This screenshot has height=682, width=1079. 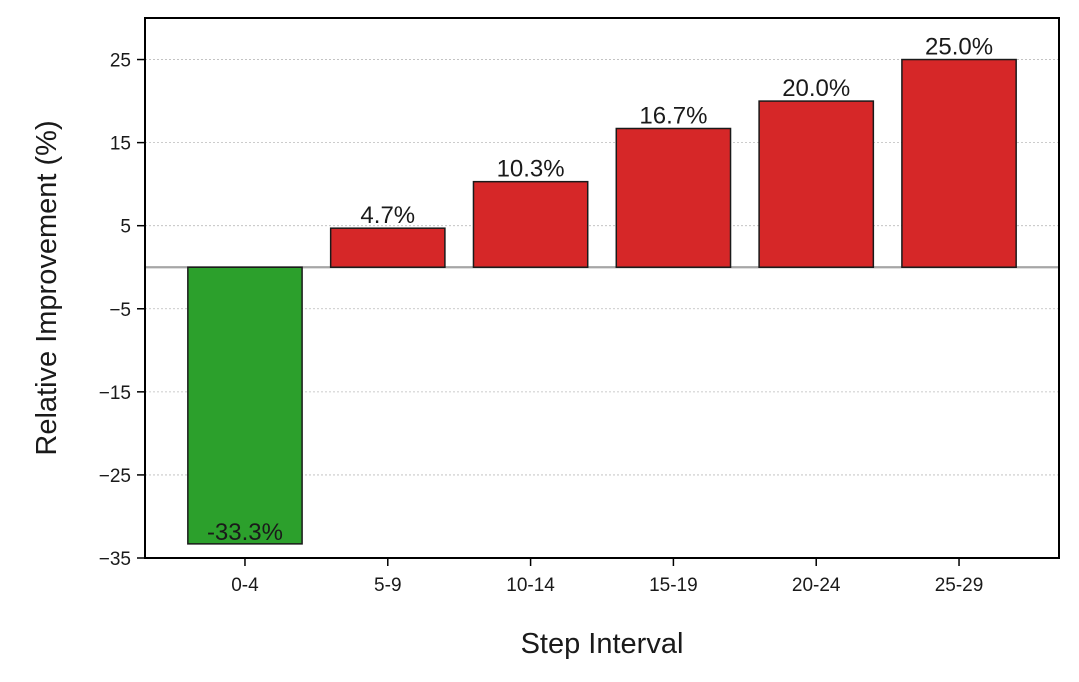 What do you see at coordinates (607, 577) in the screenshot?
I see `x-axis-ticks: 0-4 5-9 10-14 15-19 20-24 25-29` at bounding box center [607, 577].